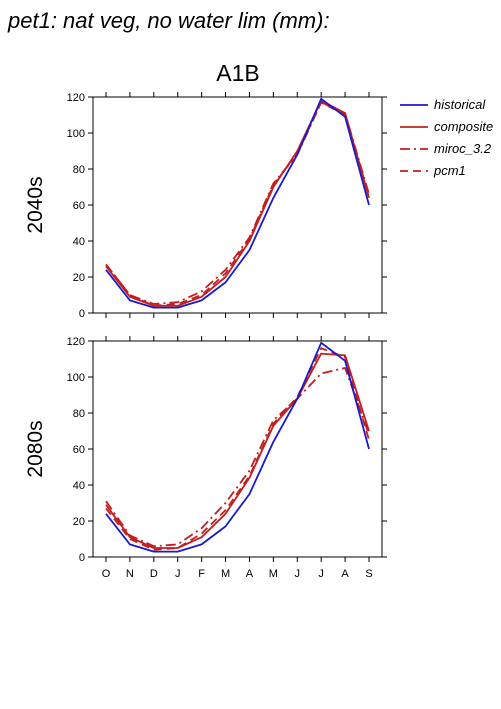 The image size is (501, 709). What do you see at coordinates (35, 204) in the screenshot?
I see `panel-ylabel: 2040s` at bounding box center [35, 204].